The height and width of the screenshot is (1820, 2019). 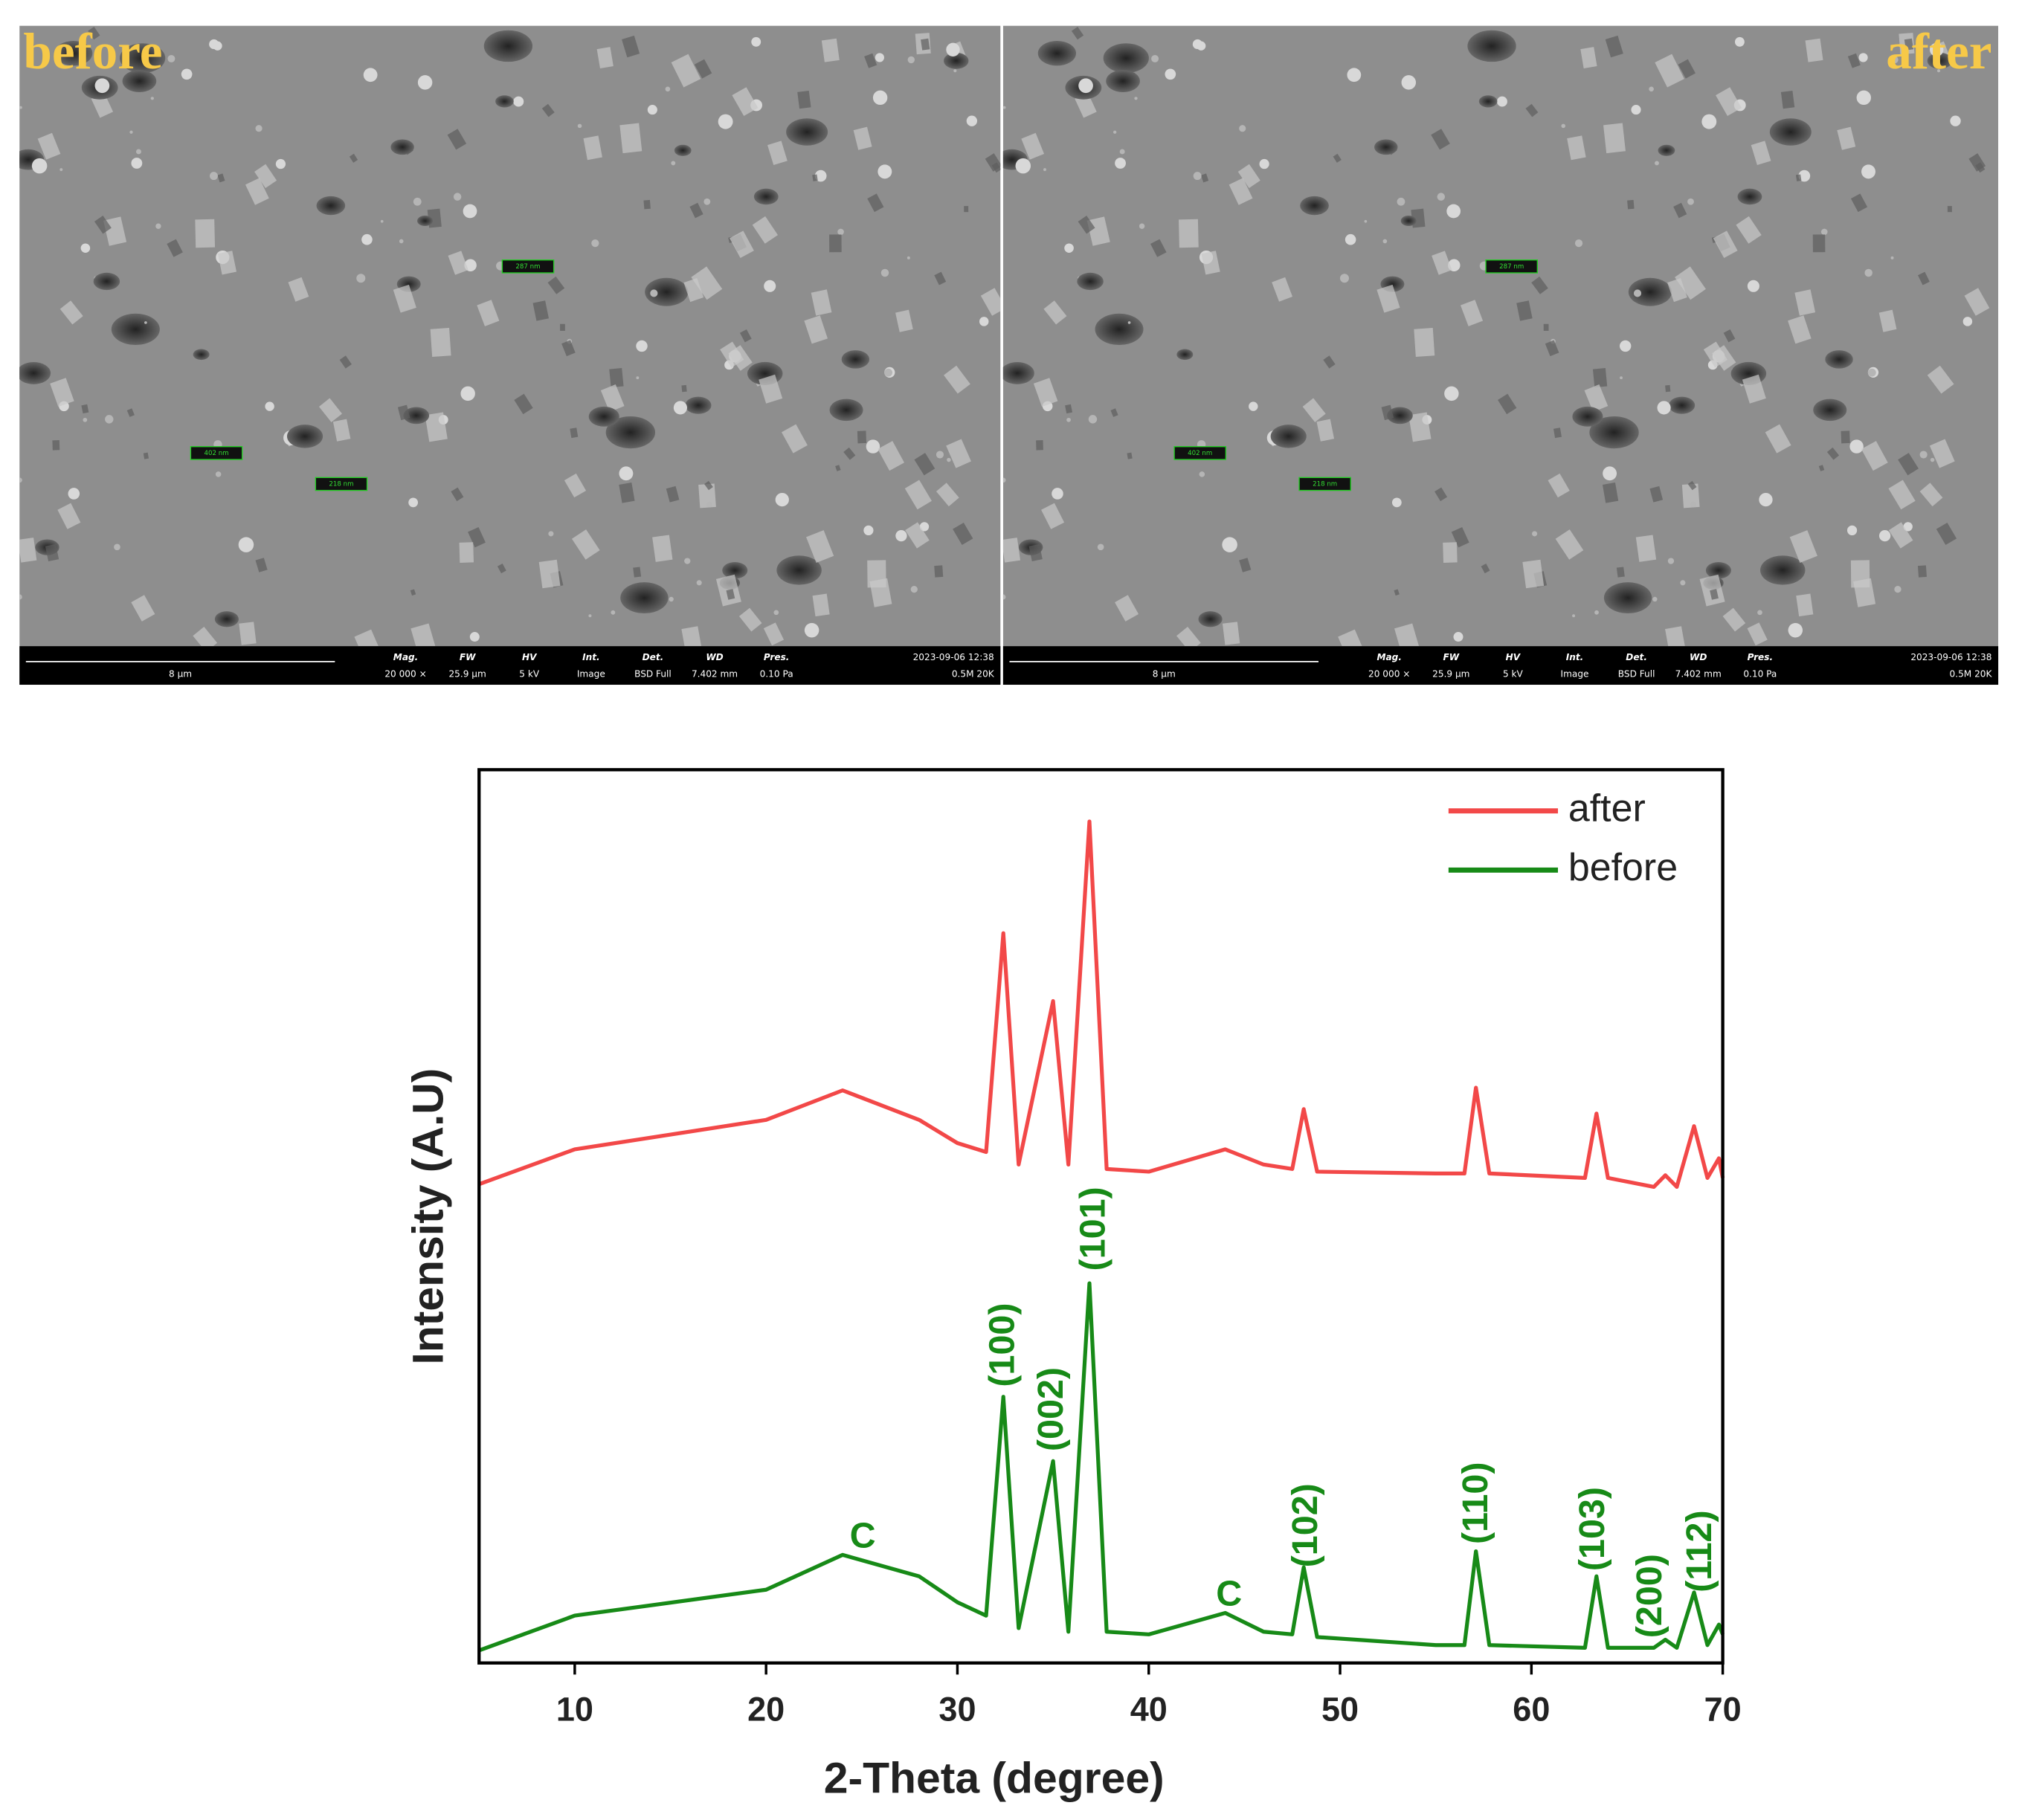 What do you see at coordinates (1623, 868) in the screenshot?
I see `legend-label: before` at bounding box center [1623, 868].